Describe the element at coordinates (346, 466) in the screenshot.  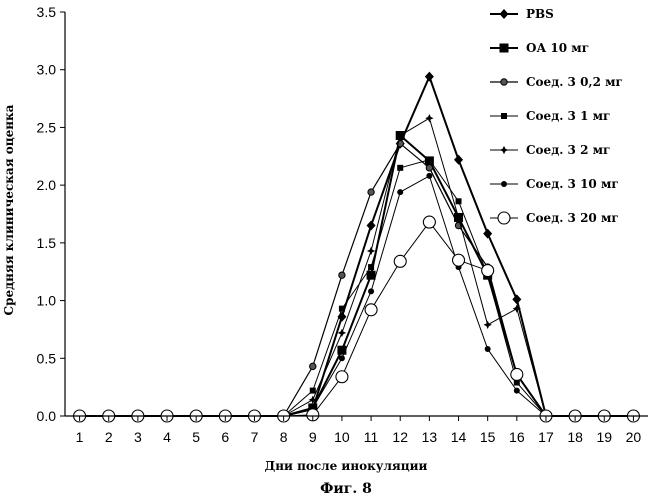
I see `x-axis-title: Дни после инокуляции` at that location.